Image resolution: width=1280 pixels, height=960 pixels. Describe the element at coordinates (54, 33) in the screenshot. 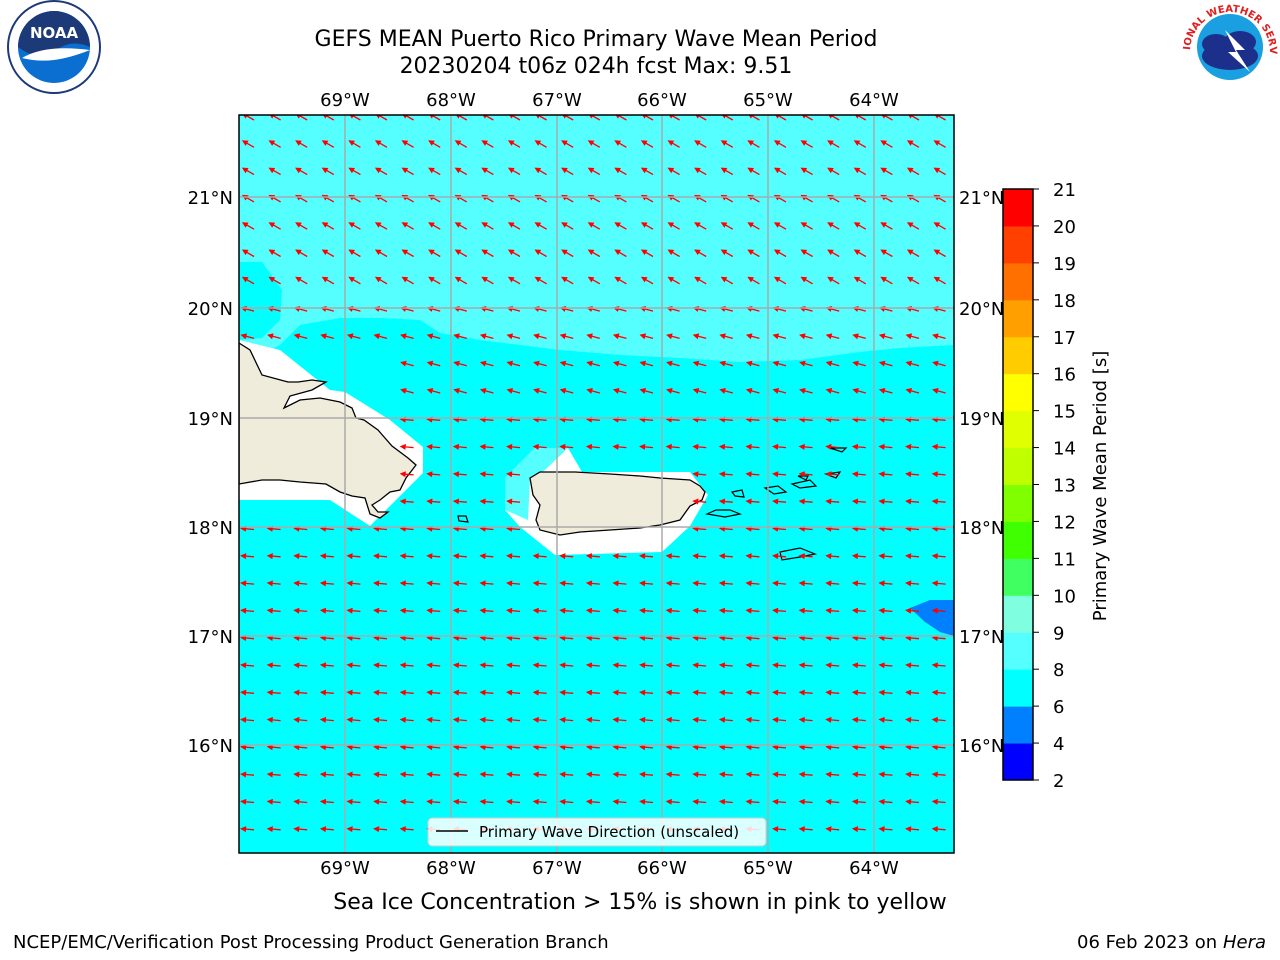

I see `noaa-logo-text: NOAA` at that location.